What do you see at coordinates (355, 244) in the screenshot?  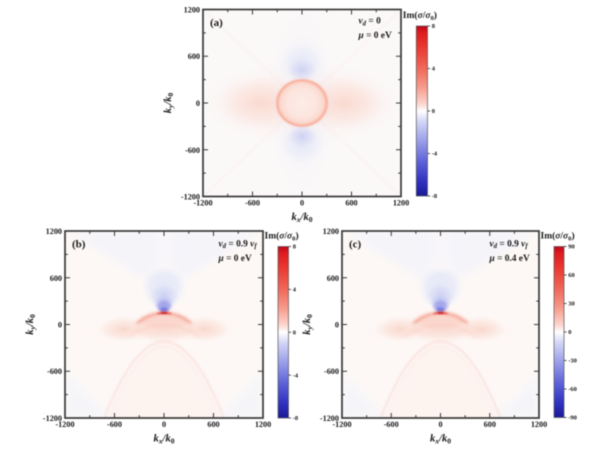 I see `svg-text: (c)` at bounding box center [355, 244].